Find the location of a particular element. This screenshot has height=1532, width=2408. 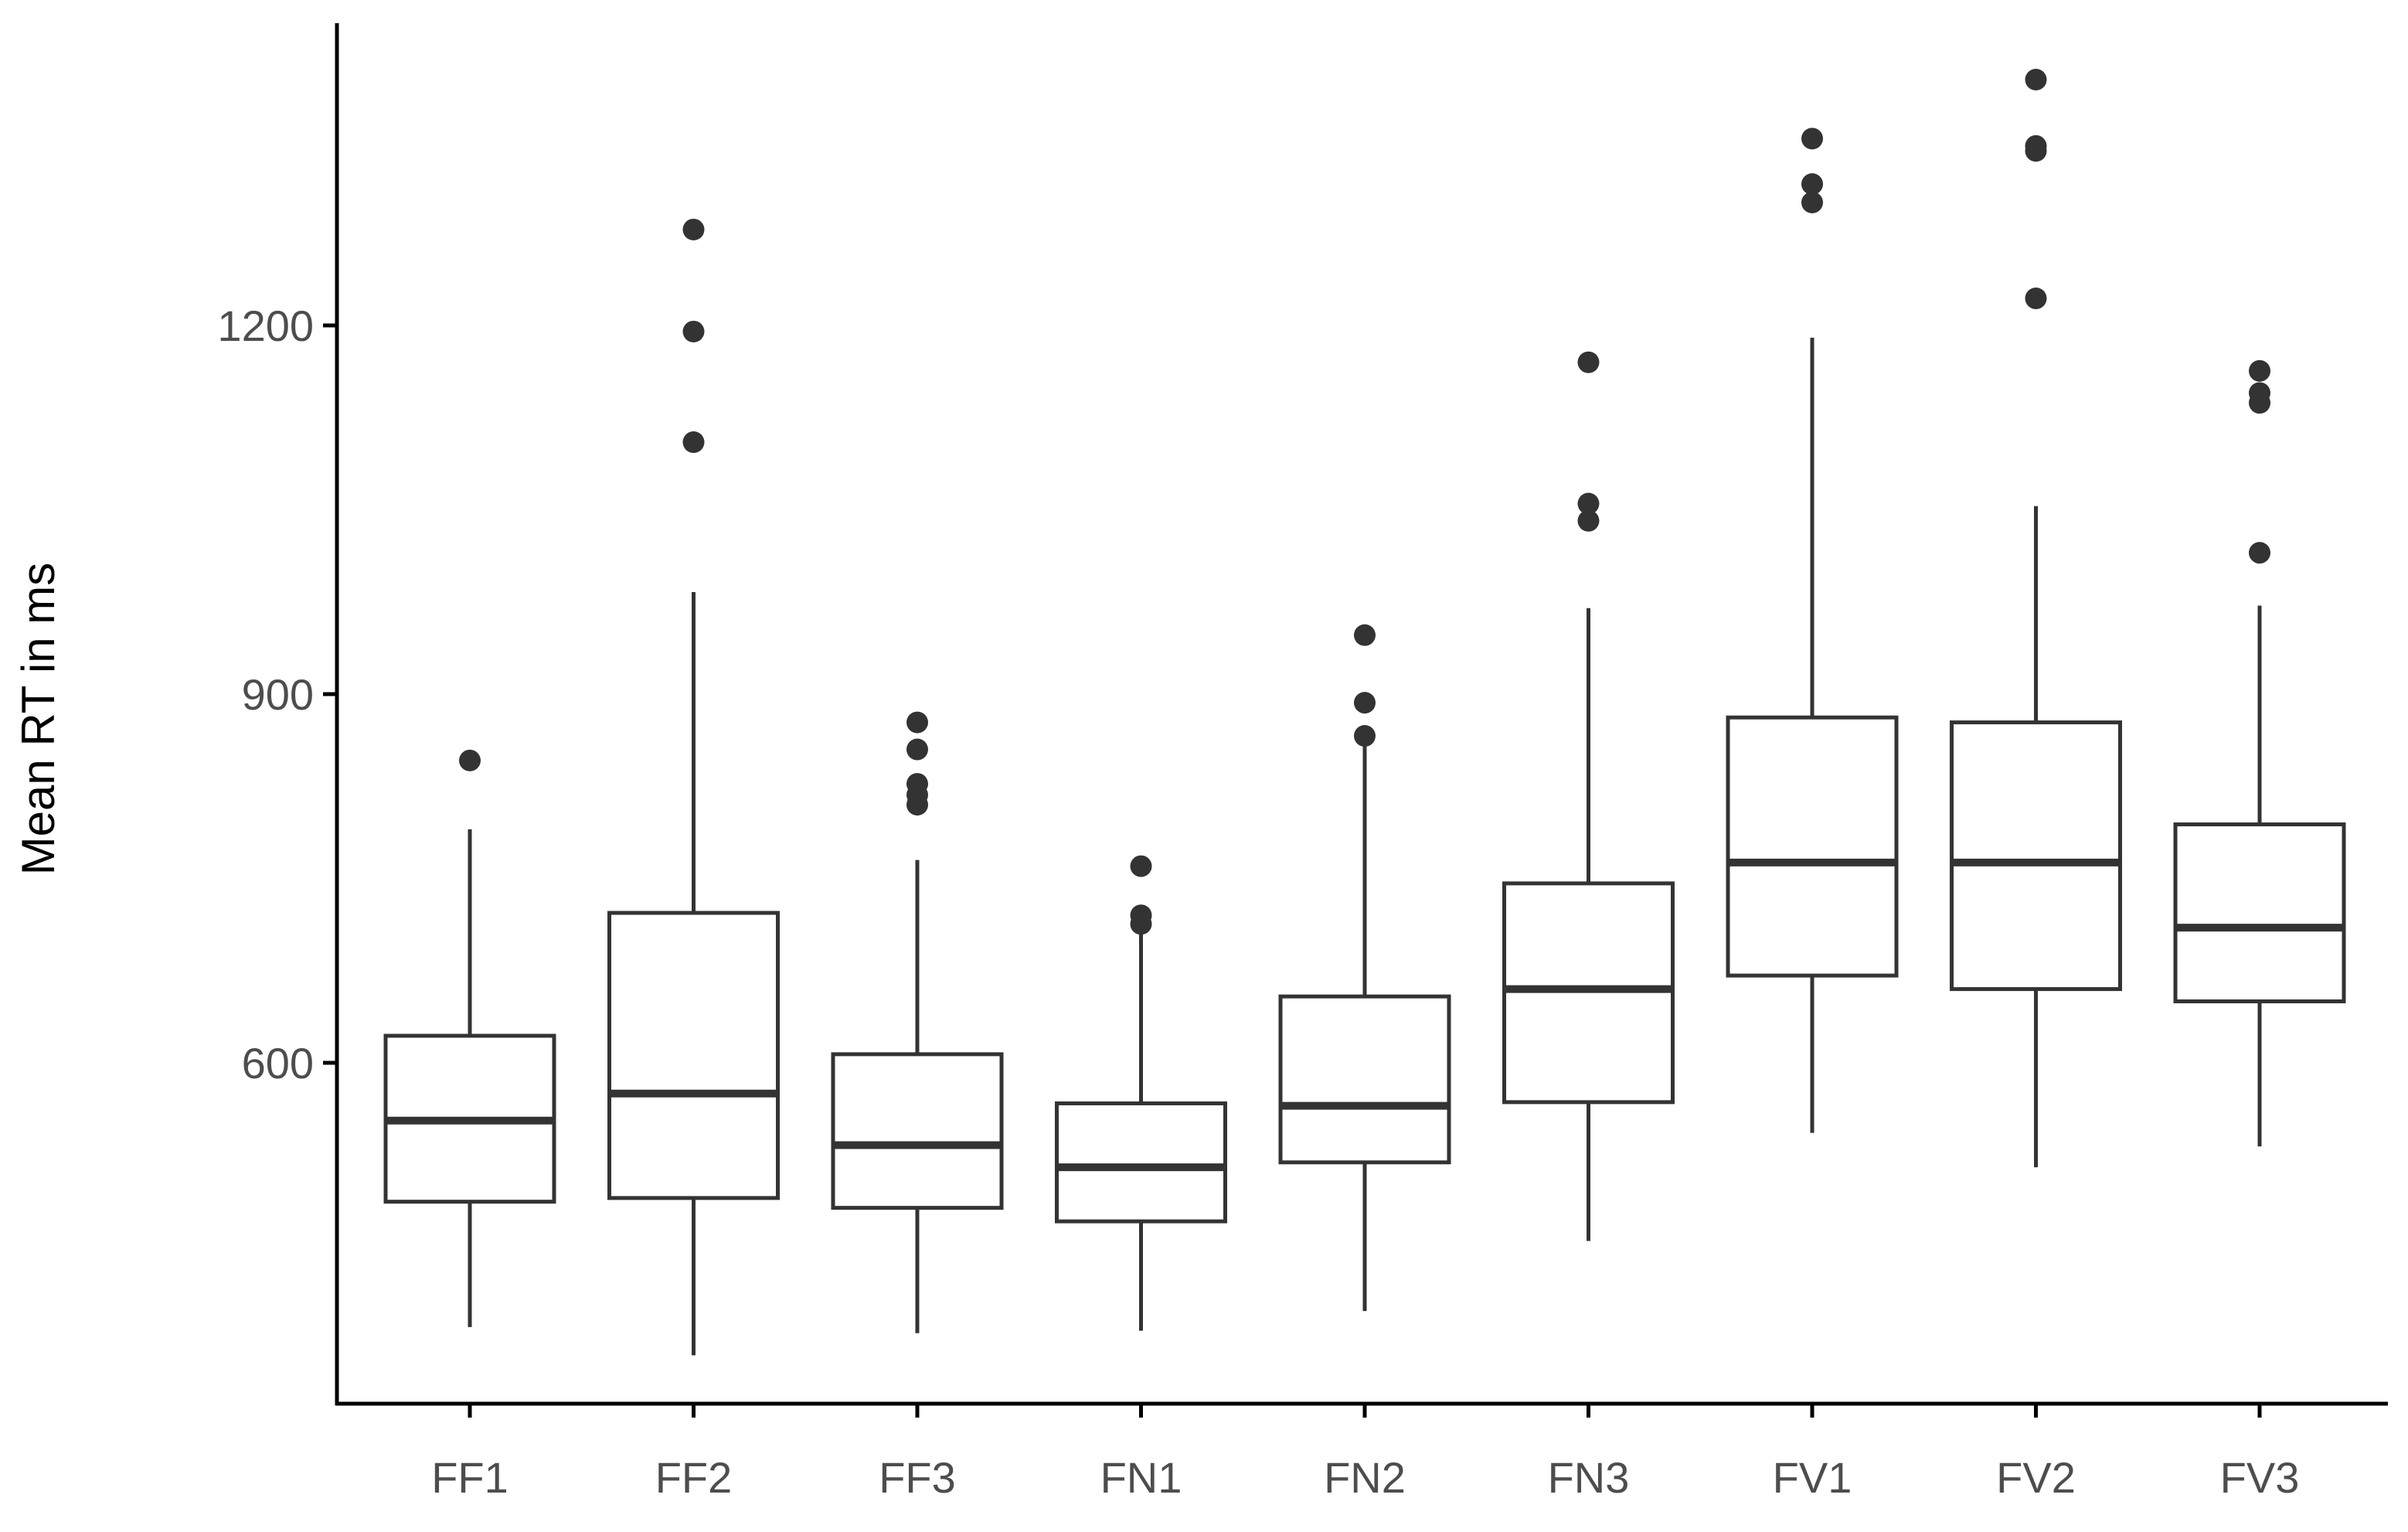

box-group-fn3 is located at coordinates (1588, 796).